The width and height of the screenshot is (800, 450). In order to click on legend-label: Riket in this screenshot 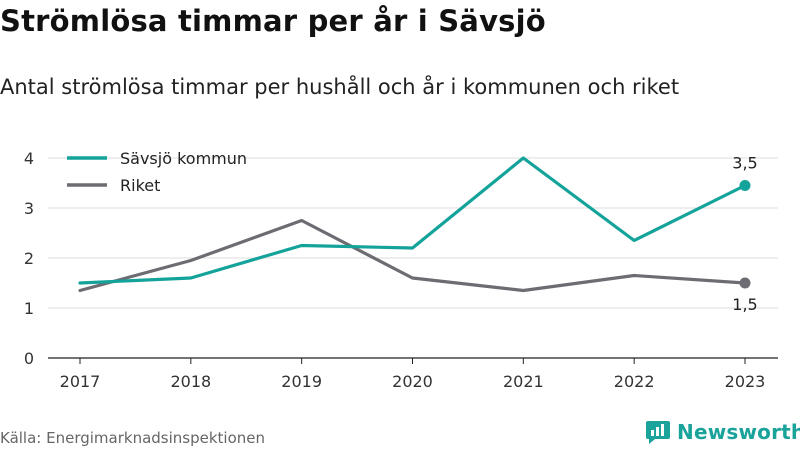, I will do `click(140, 185)`.